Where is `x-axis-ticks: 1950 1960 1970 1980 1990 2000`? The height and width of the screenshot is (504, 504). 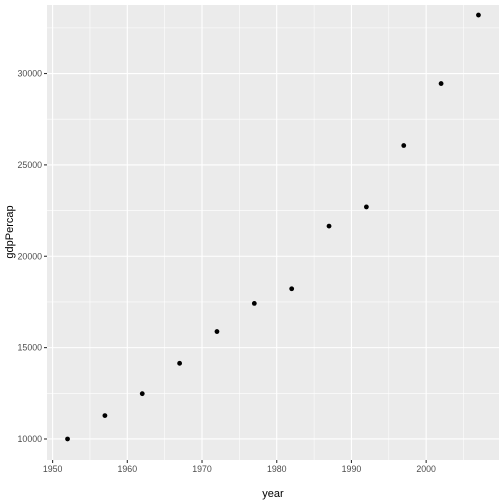
x-axis-ticks: 1950 1960 1970 1980 1990 2000 is located at coordinates (239, 467).